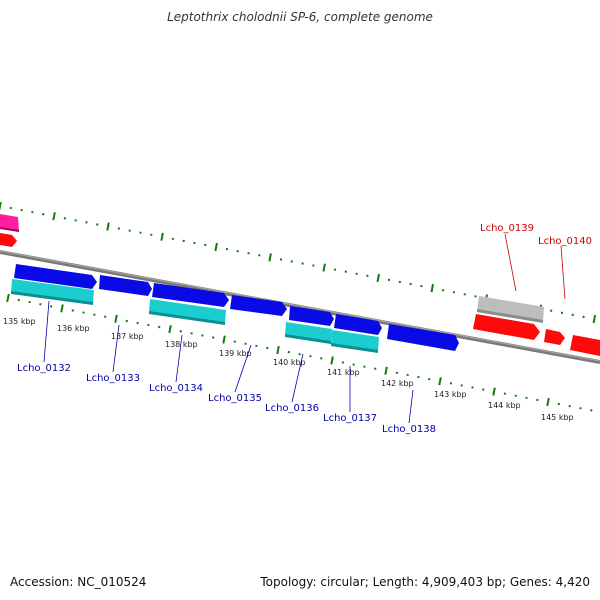 The image size is (600, 600). I want to click on gene-box-reverse-3-shade, so click(308, 339).